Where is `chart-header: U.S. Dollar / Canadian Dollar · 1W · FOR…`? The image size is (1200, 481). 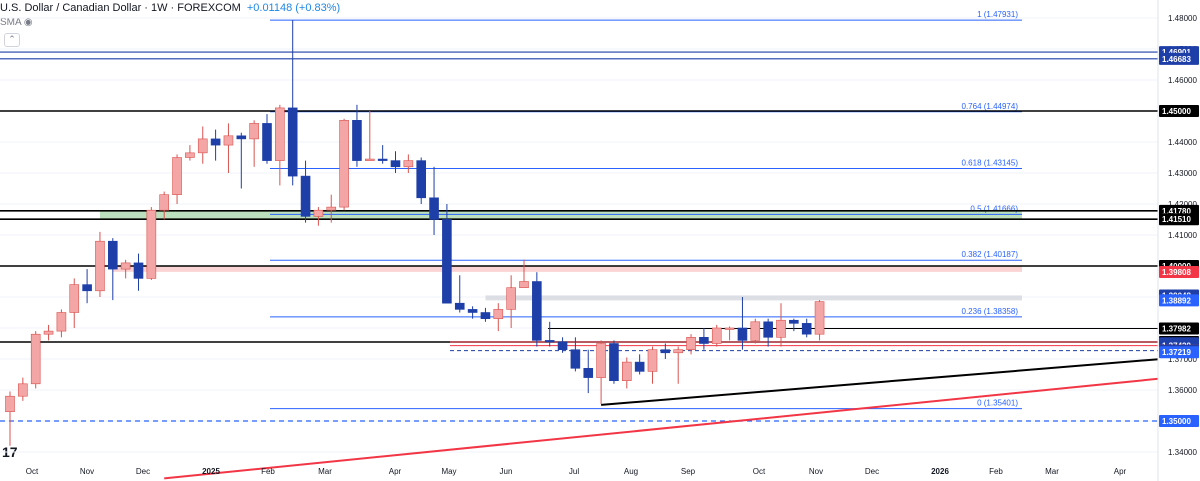
chart-header: U.S. Dollar / Canadian Dollar · 1W · FOR… is located at coordinates (170, 8).